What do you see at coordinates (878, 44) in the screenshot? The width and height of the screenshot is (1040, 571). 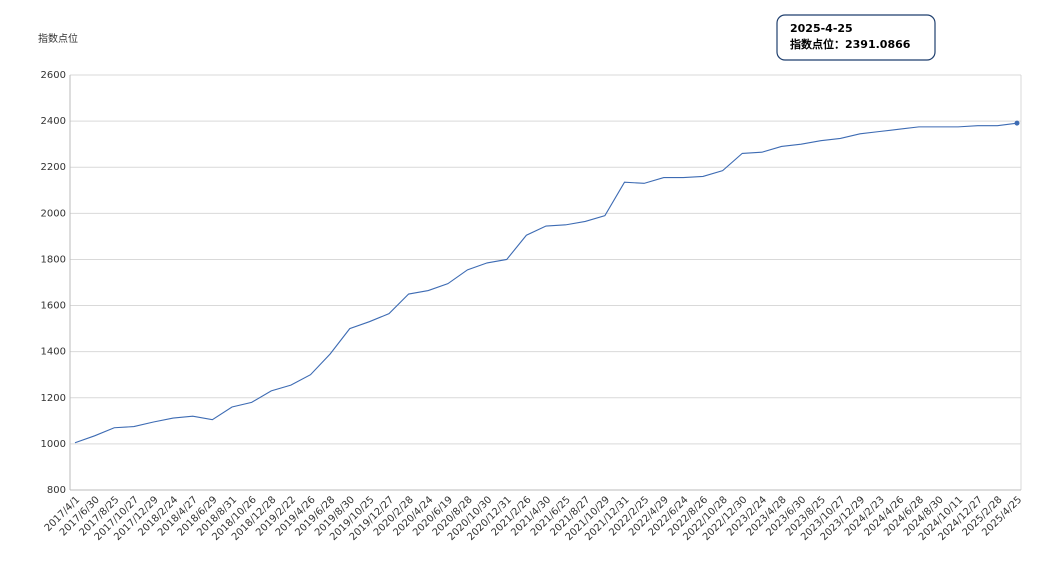 I see `tooltip-number: 2391.0866` at bounding box center [878, 44].